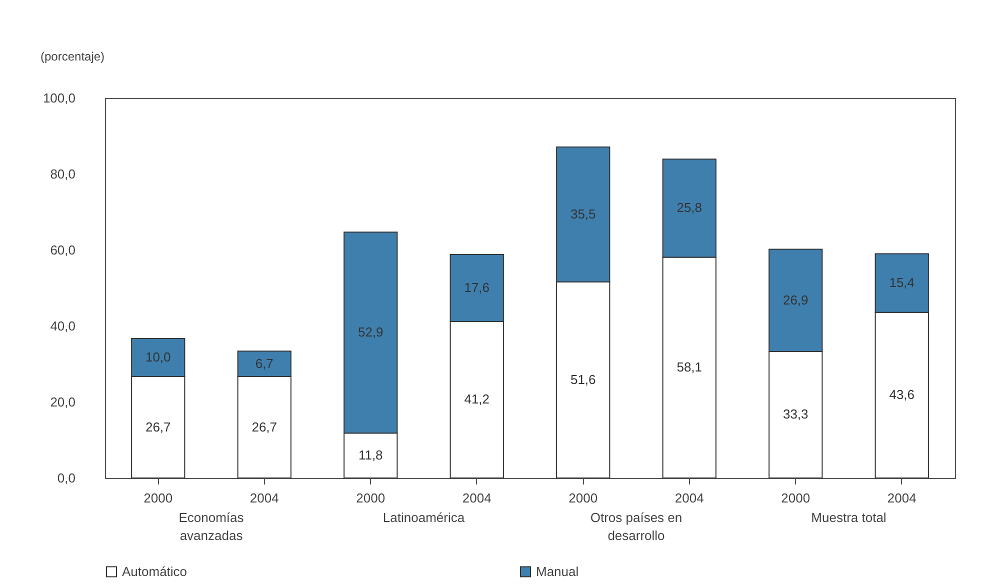 The image size is (993, 584). Describe the element at coordinates (63, 402) in the screenshot. I see `y-tick-label: 20,0` at that location.